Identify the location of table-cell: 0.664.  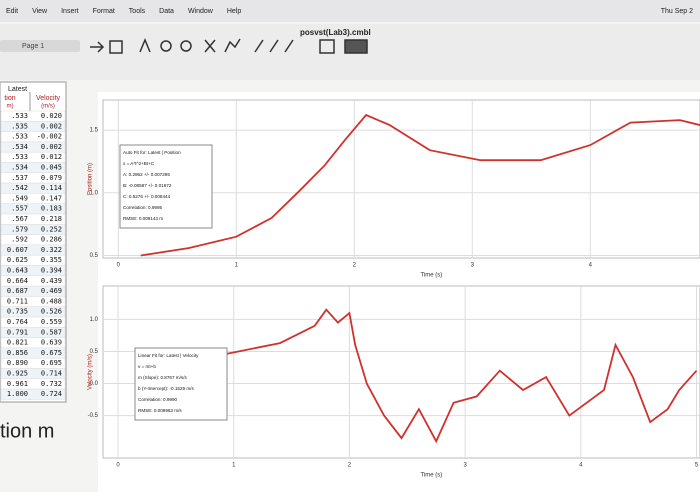
(17, 281).